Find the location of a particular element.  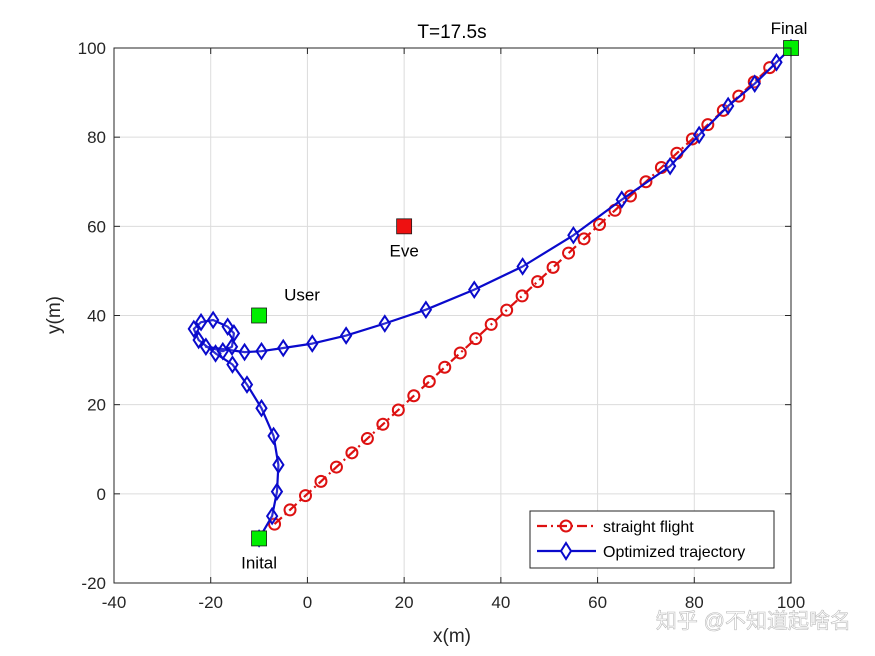

y-tick-label: 40 is located at coordinates (96, 316).